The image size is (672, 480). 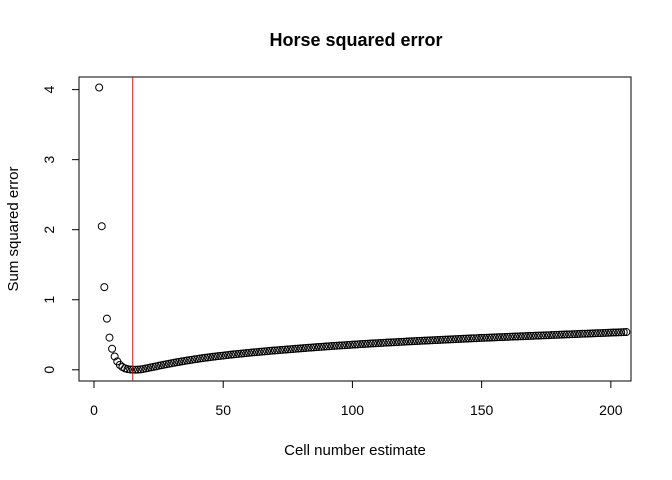 I want to click on x-axis: 0 50 100 150 200, so click(x=356, y=399).